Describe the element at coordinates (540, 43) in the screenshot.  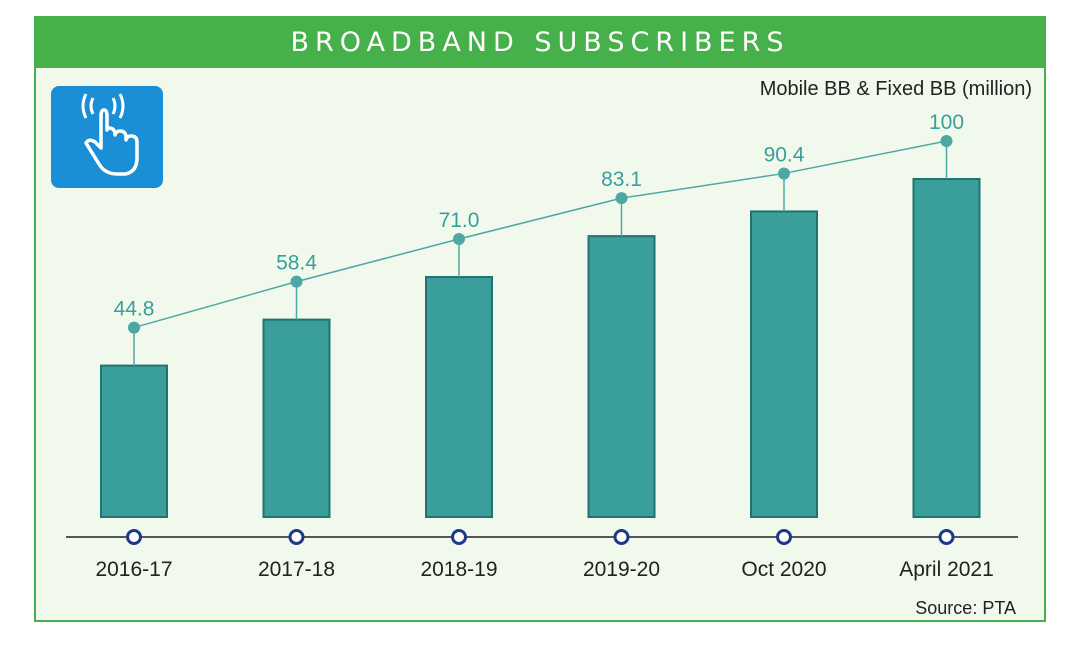
I see `chart-title: BROADBAND SUBSCRIBERS` at that location.